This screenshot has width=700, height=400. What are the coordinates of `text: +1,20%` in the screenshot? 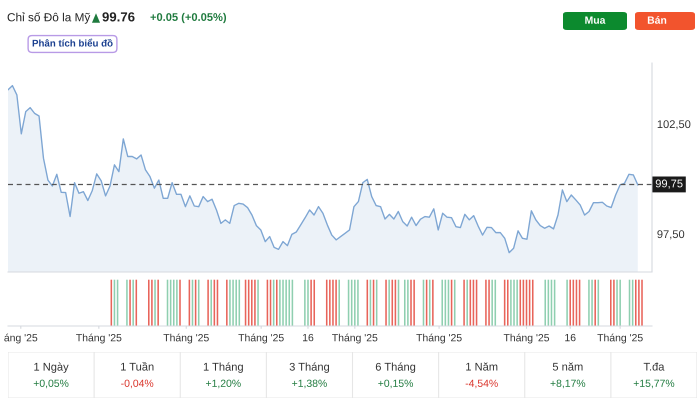 It's located at (223, 384).